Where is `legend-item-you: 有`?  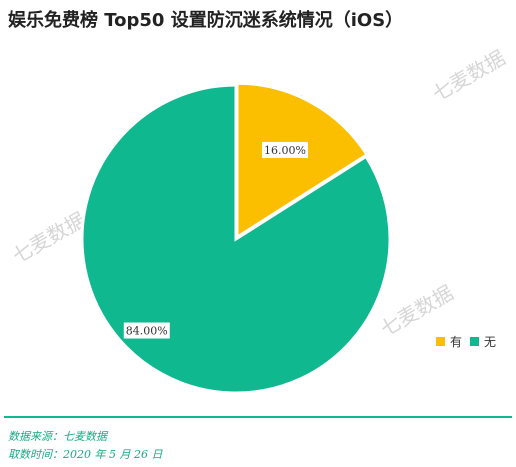
legend-item-you: 有 is located at coordinates (449, 341).